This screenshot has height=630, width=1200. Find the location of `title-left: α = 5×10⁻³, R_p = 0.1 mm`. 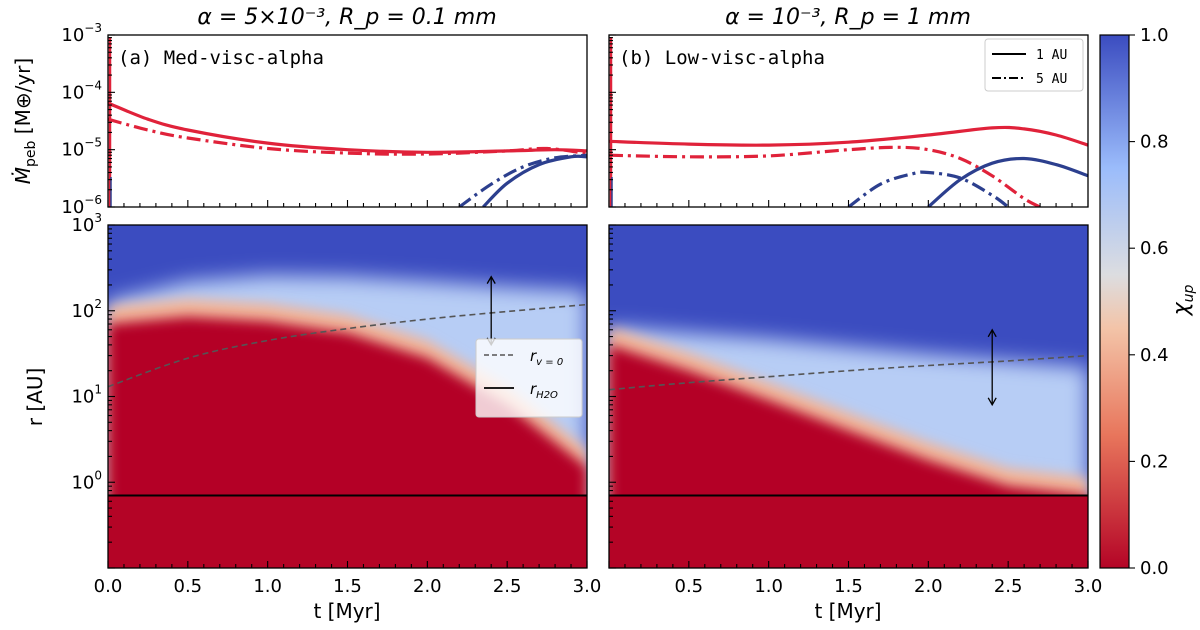

title-left: α = 5×10⁻³, R_p = 0.1 mm is located at coordinates (346, 17).